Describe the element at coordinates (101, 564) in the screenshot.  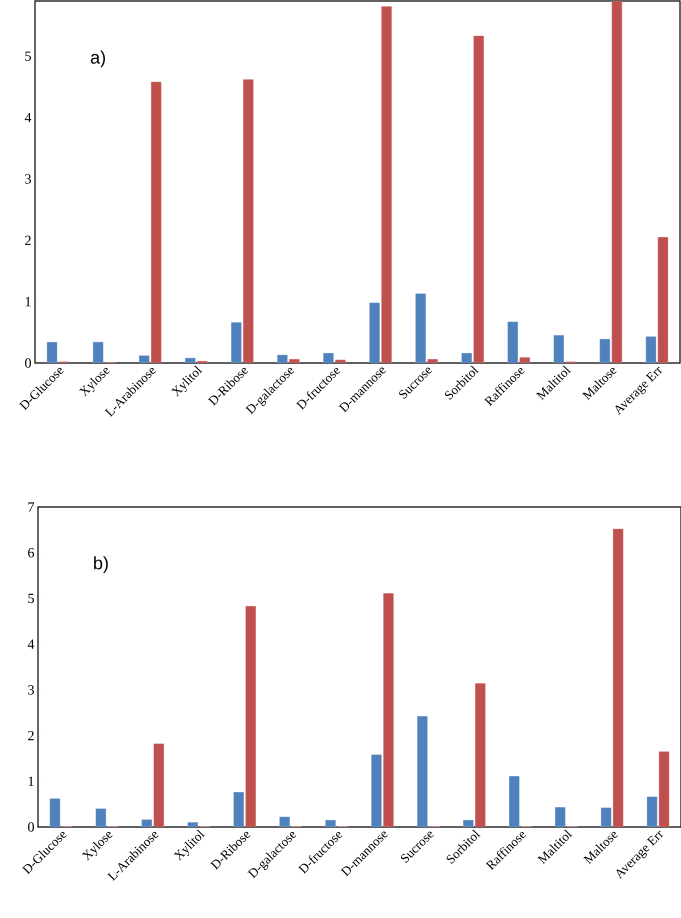
I see `annotation: b)` at that location.